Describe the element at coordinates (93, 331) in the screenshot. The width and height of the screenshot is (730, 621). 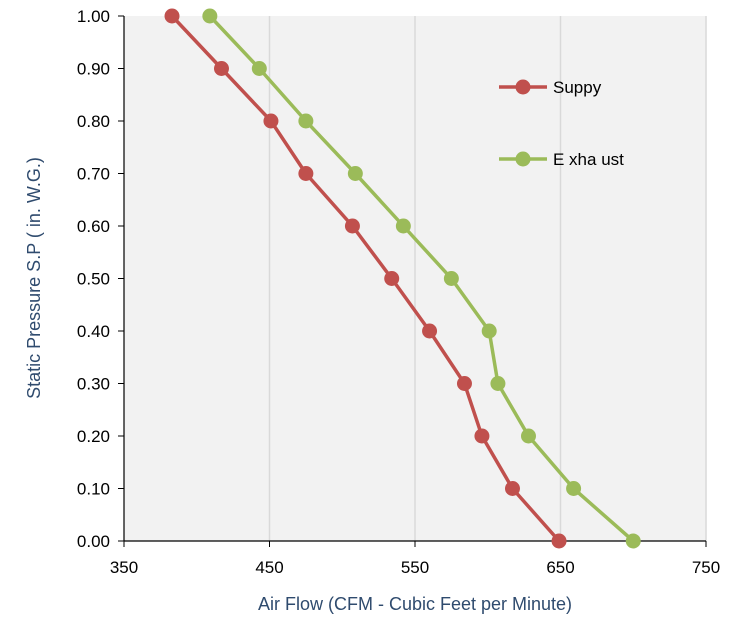
I see `y-tick-label: 0.40` at that location.